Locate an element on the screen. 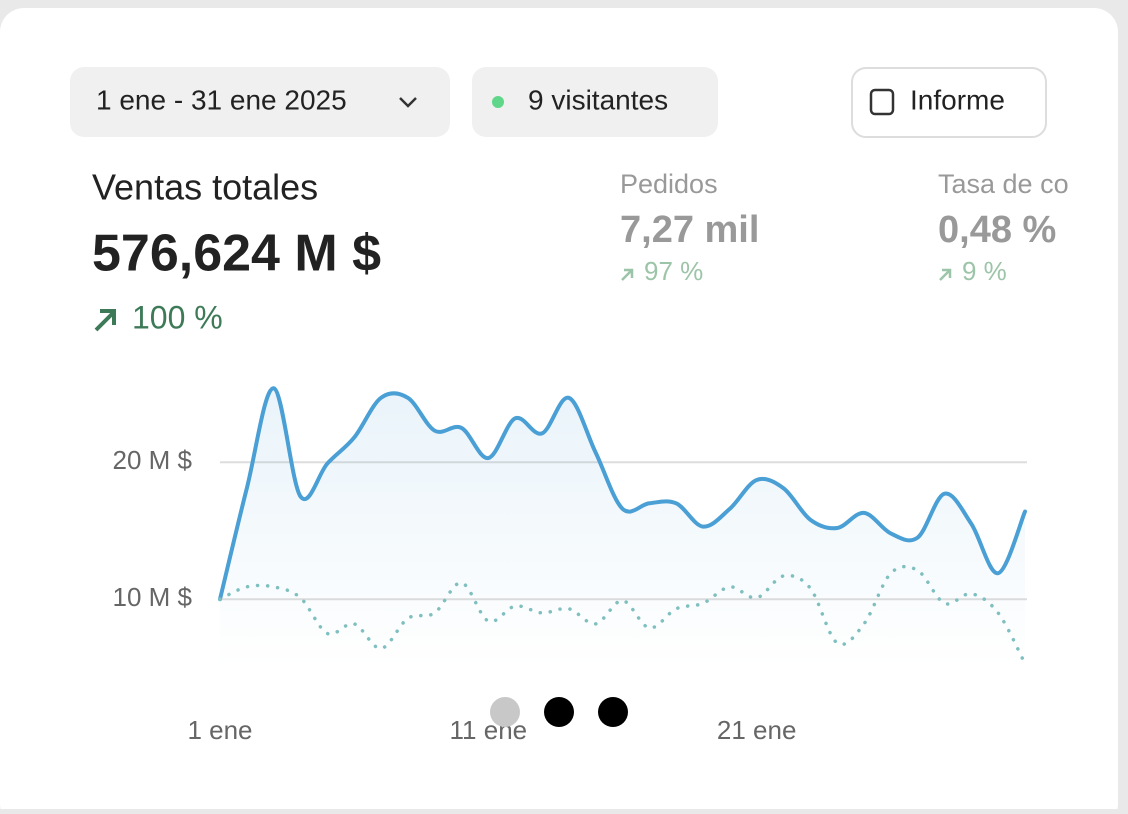 This screenshot has width=1128, height=814. y-tick-label: 20 M $ is located at coordinates (153, 460).